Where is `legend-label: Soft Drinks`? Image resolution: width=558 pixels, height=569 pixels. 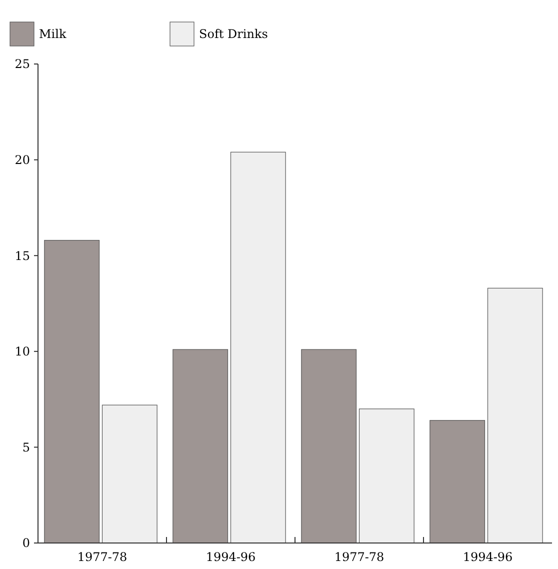 legend-label: Soft Drinks is located at coordinates (233, 34).